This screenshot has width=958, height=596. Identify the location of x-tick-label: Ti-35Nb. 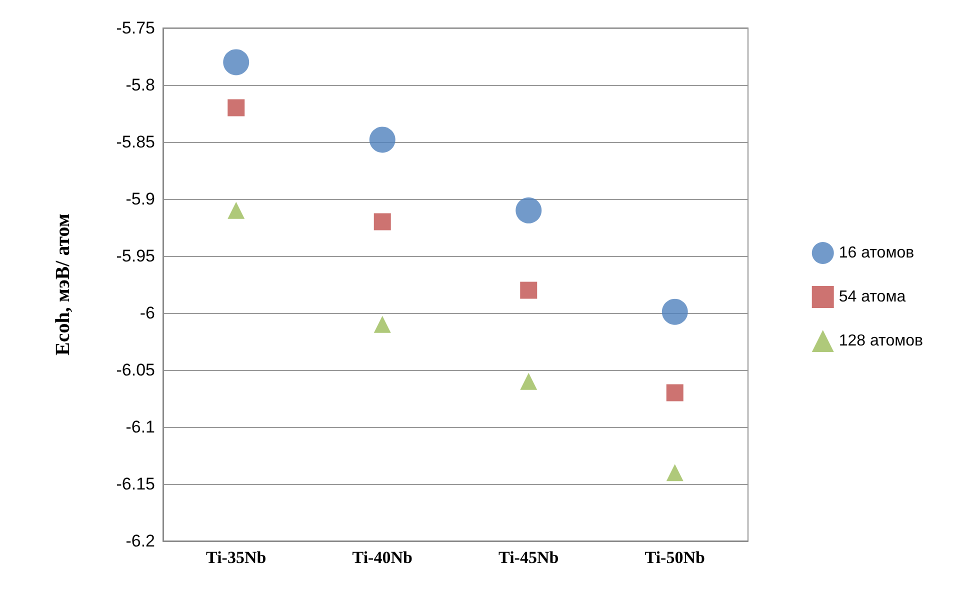
(236, 557).